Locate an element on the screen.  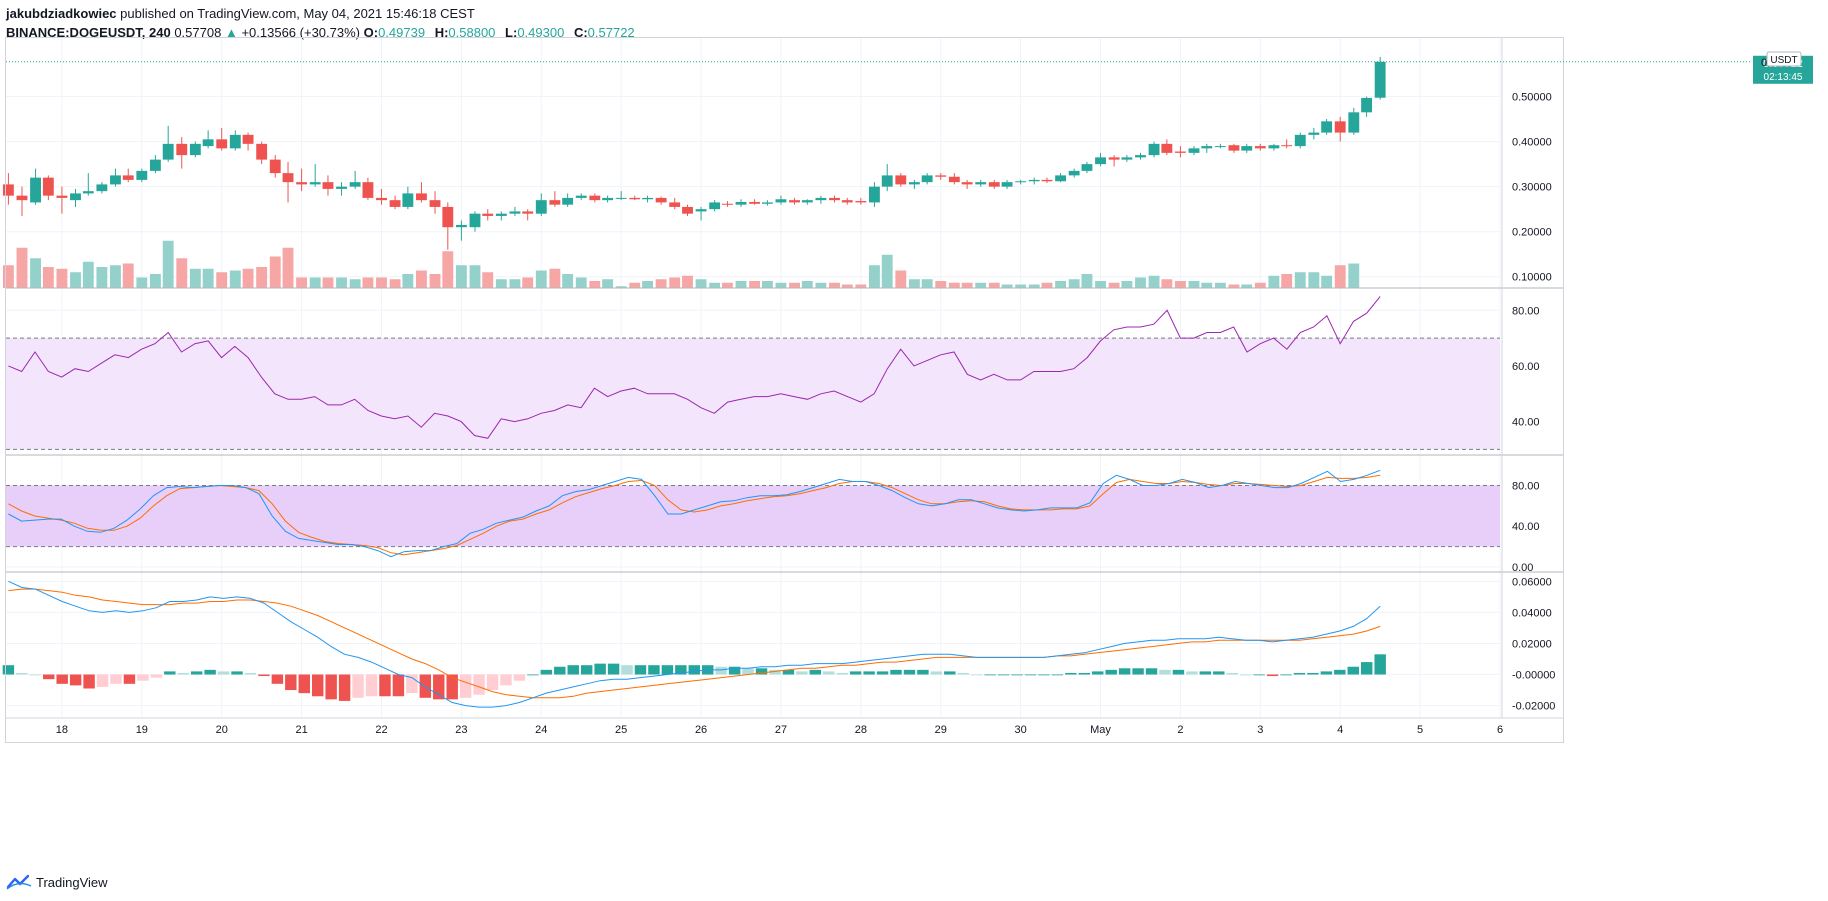
y-tick-label: 0.02000 is located at coordinates (1532, 644).